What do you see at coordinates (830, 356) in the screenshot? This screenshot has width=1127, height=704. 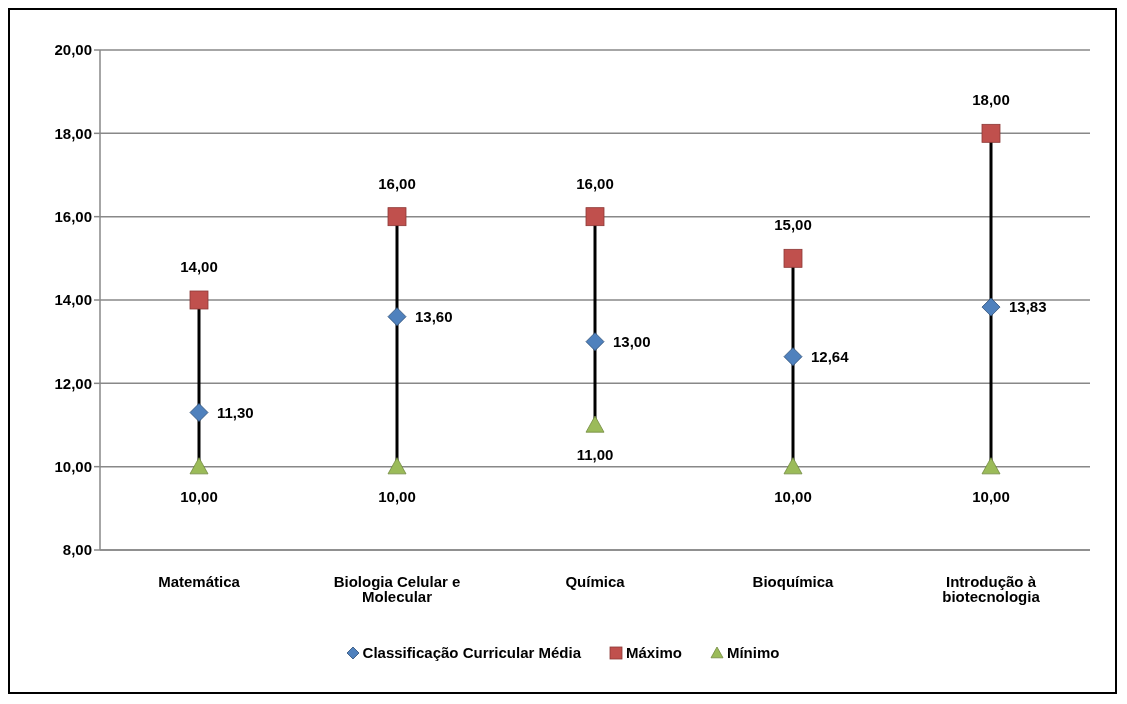 I see `data-label: 12,64` at bounding box center [830, 356].